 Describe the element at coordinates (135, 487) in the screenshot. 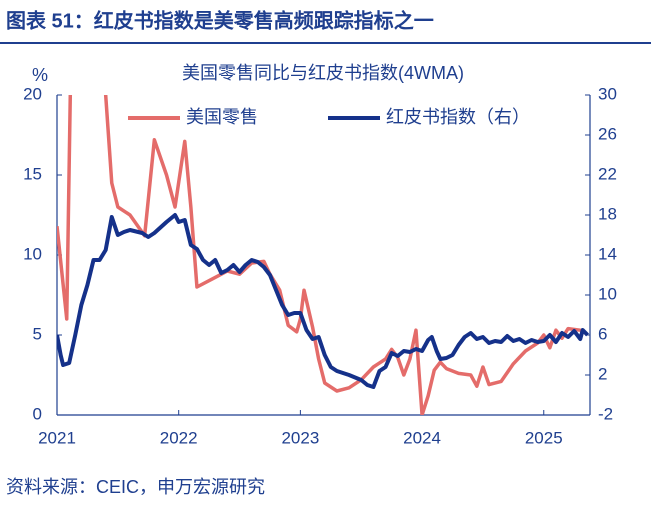

I see `source-note: 资料来源：CEIC，申万宏源研究` at that location.